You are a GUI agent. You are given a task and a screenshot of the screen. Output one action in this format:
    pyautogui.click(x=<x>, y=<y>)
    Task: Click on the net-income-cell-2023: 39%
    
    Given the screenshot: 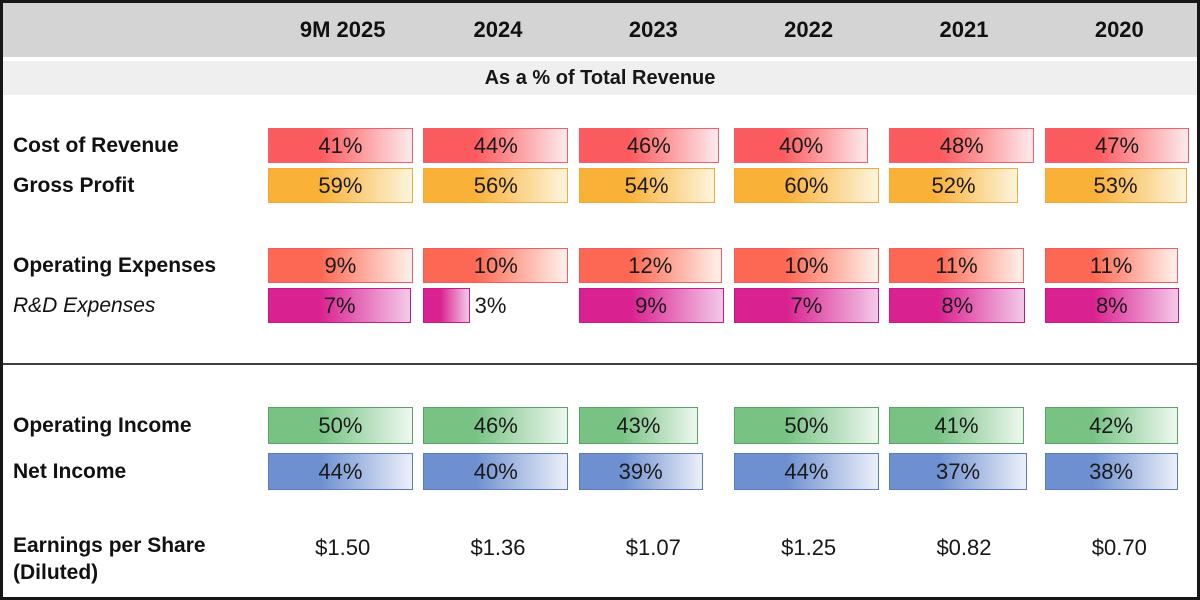 What is the action you would take?
    pyautogui.click(x=653, y=471)
    